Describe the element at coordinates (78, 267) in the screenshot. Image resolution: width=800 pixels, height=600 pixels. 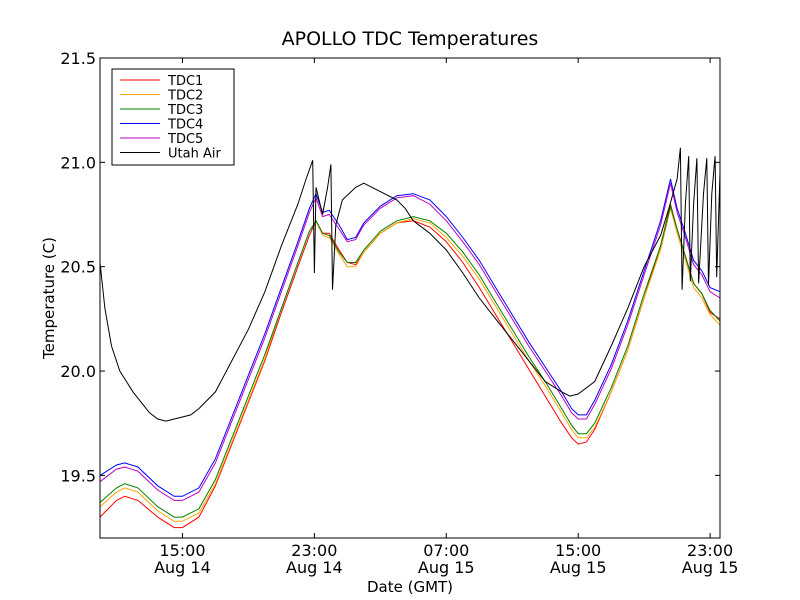
I see `y-tick-label: 20.5` at that location.